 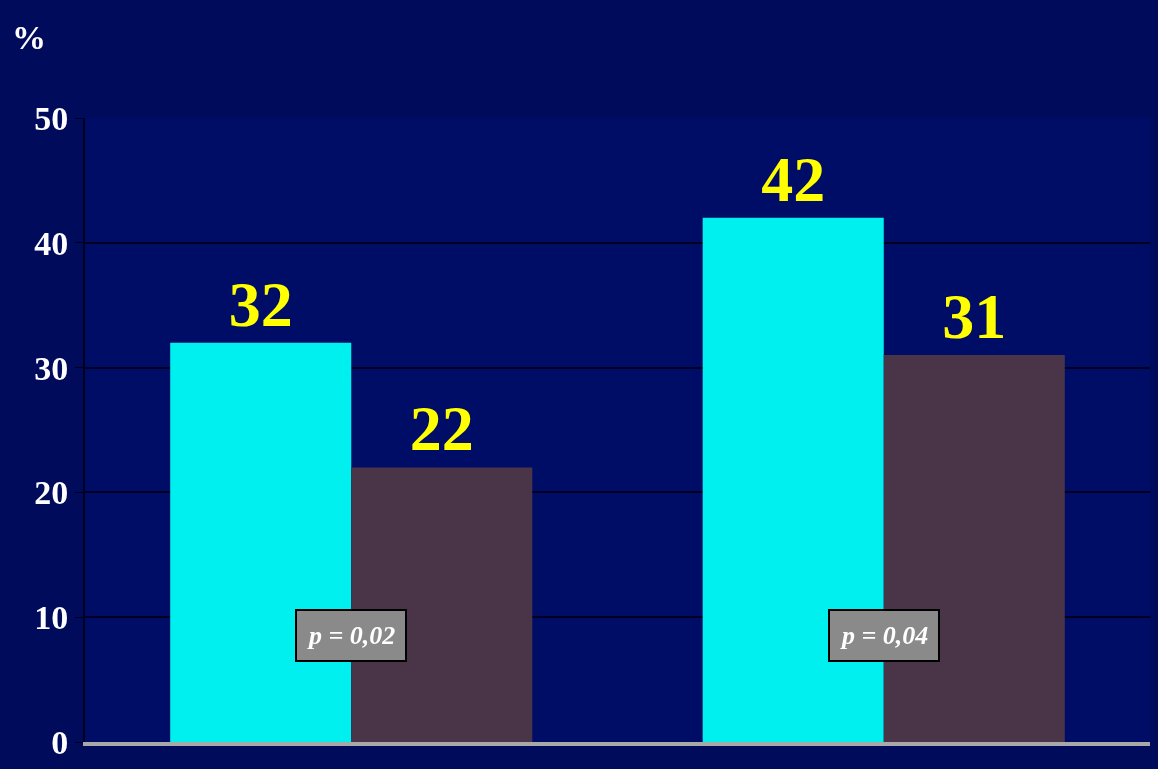 I want to click on annotation: p = 0,02, so click(x=351, y=635).